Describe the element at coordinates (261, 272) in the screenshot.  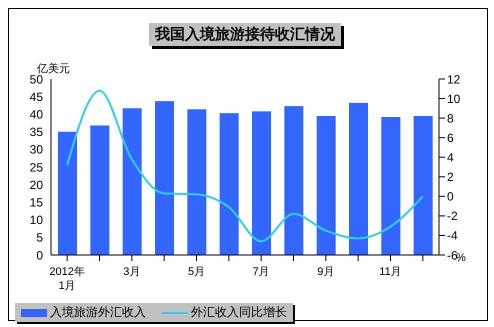
I see `x-tick-label: 7月` at that location.